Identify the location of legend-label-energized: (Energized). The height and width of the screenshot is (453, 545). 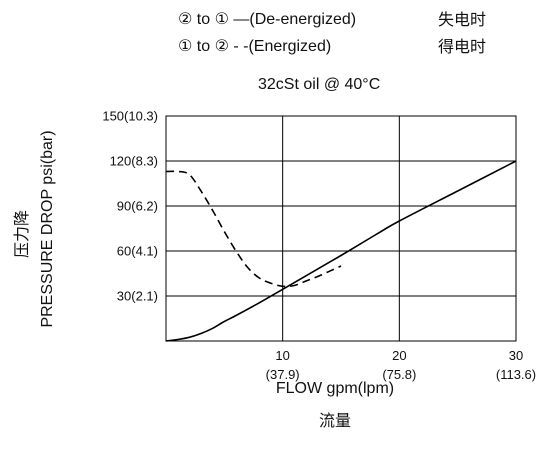
(290, 46).